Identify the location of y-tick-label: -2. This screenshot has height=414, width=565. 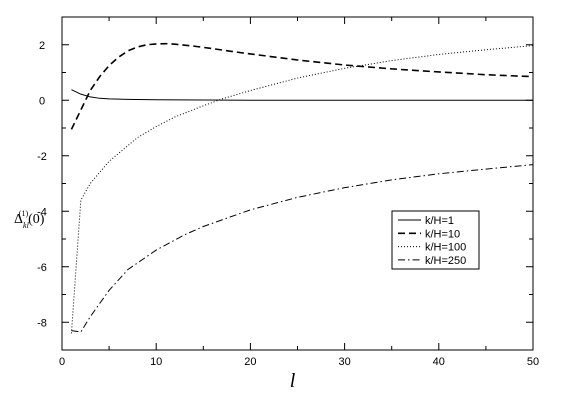
(42, 157).